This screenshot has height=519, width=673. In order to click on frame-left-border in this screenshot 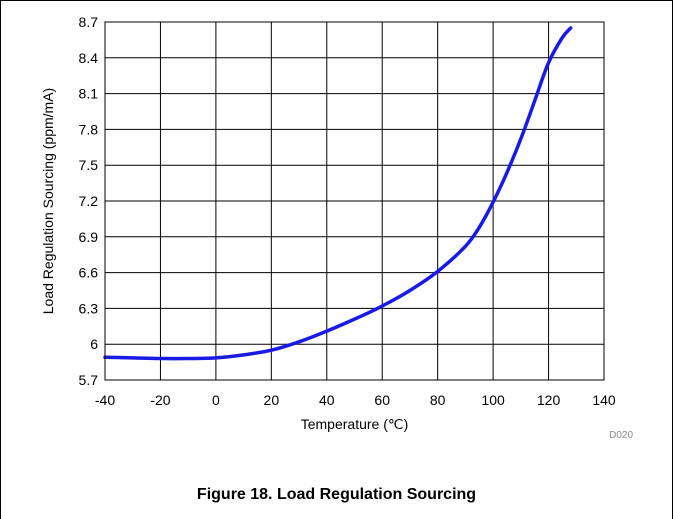, I will do `click(0, 259)`.